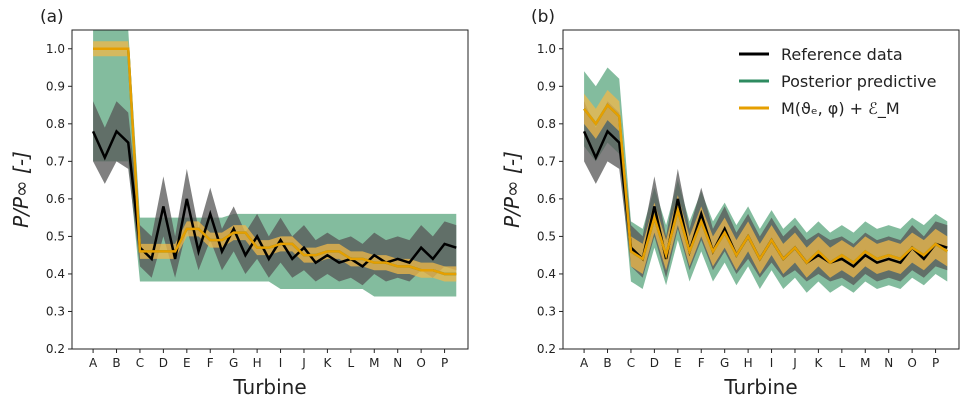 The width and height of the screenshot is (967, 406). What do you see at coordinates (52, 17) in the screenshot?
I see `panel-label: (a)` at bounding box center [52, 17].